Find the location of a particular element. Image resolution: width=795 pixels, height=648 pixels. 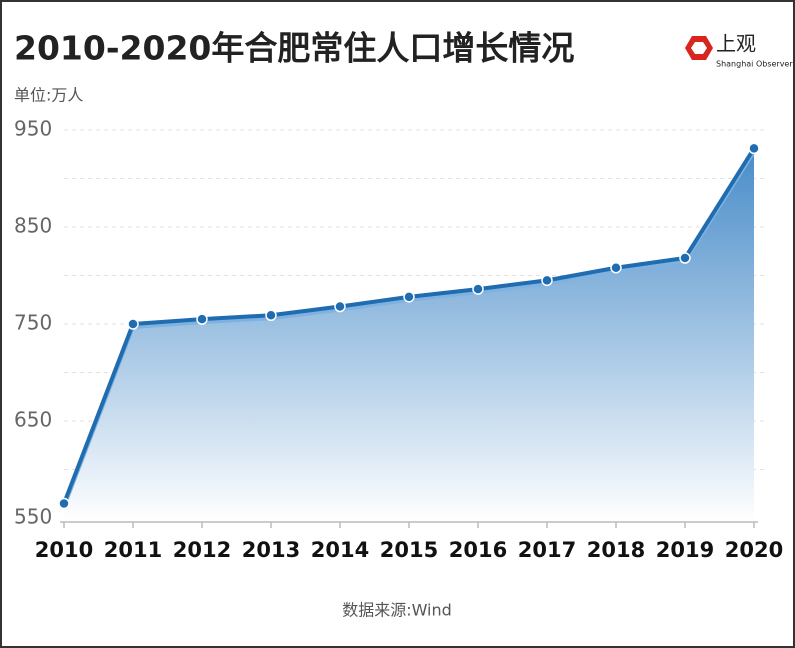

x-tick-label: 2018 is located at coordinates (616, 550).